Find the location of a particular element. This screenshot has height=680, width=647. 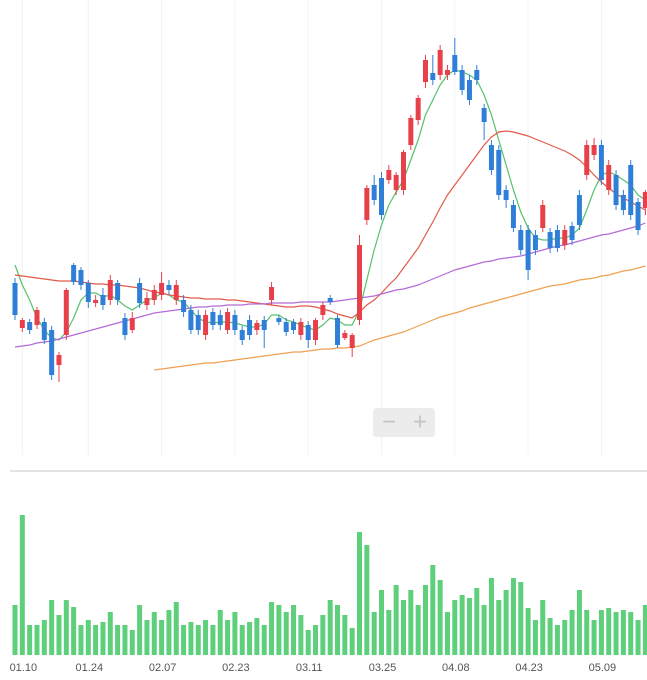

zoom-out-area is located at coordinates (389, 422).